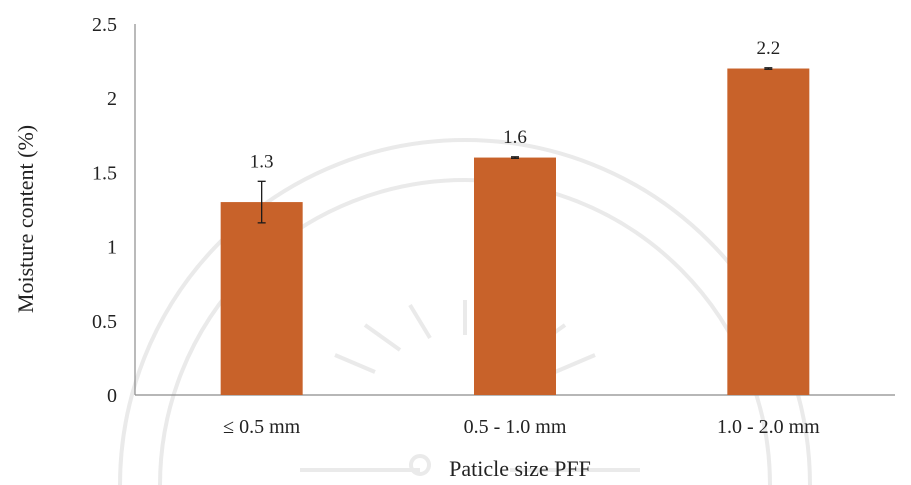 The height and width of the screenshot is (485, 911). Describe the element at coordinates (104, 173) in the screenshot. I see `y-tick-label: 1.5` at that location.